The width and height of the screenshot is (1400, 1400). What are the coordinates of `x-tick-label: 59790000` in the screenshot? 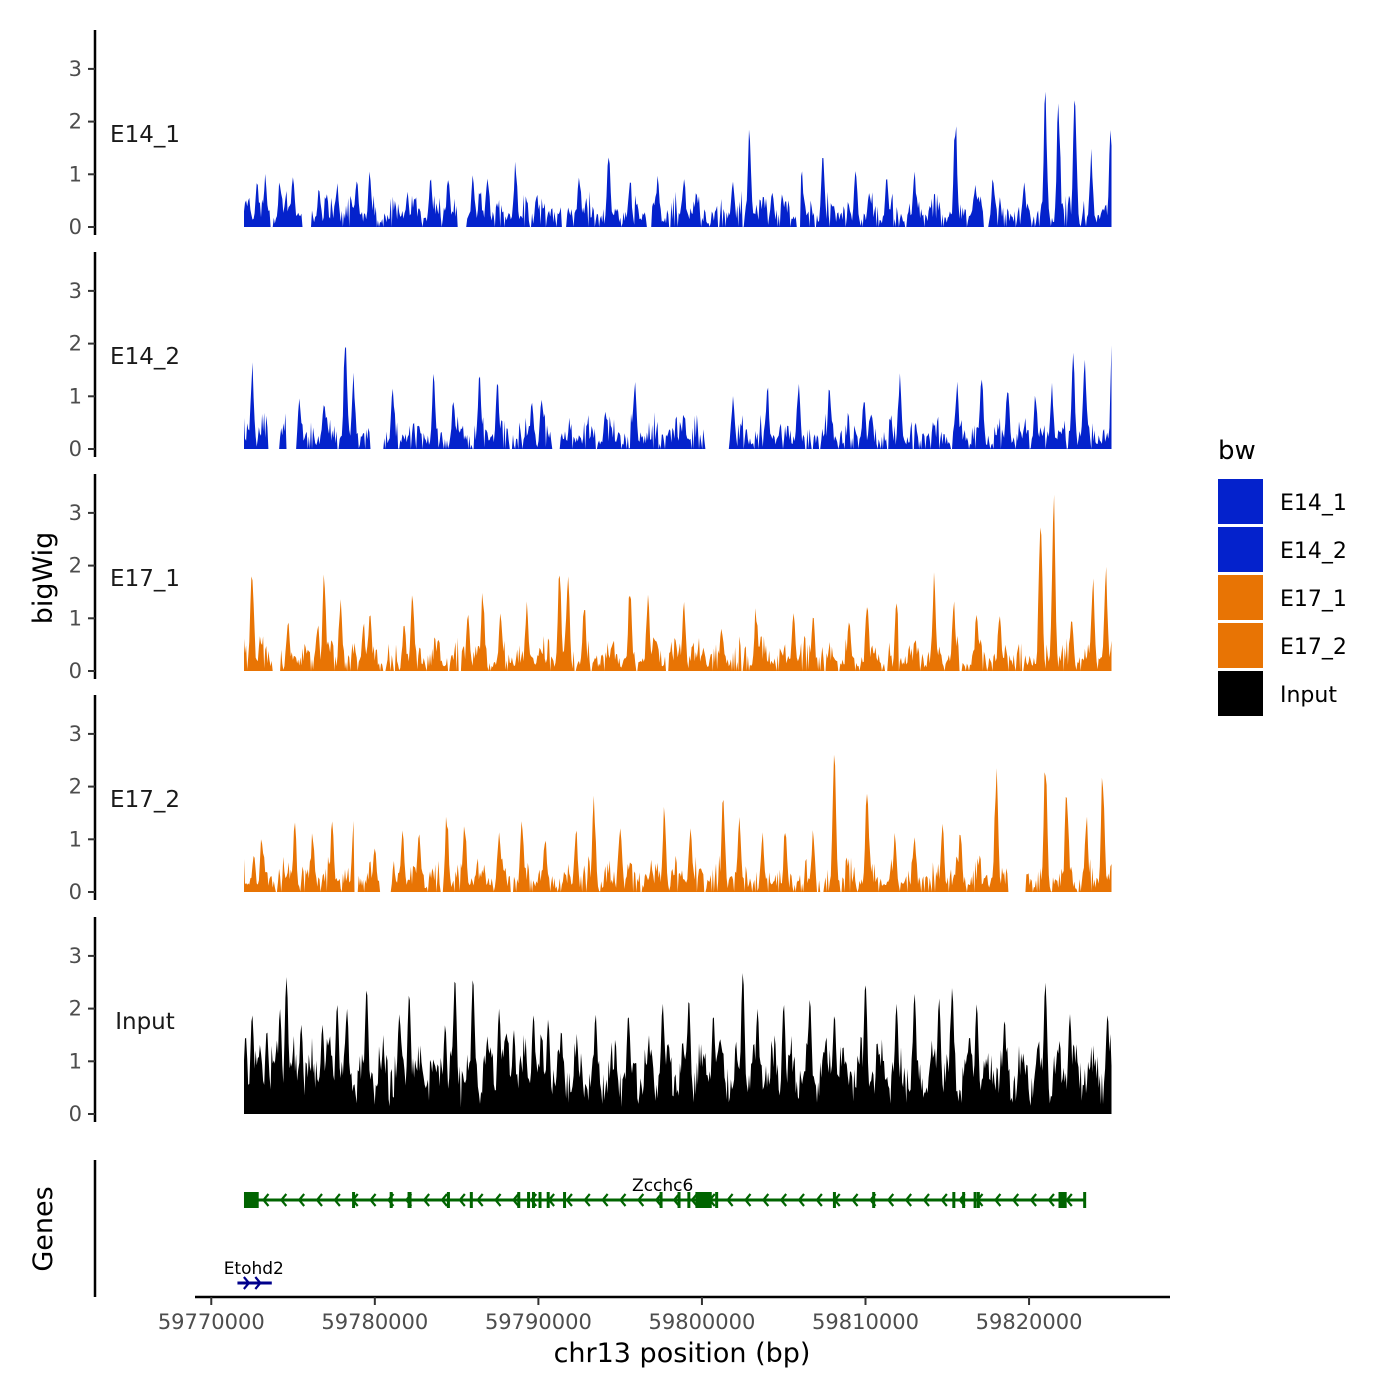 It's located at (538, 1322).